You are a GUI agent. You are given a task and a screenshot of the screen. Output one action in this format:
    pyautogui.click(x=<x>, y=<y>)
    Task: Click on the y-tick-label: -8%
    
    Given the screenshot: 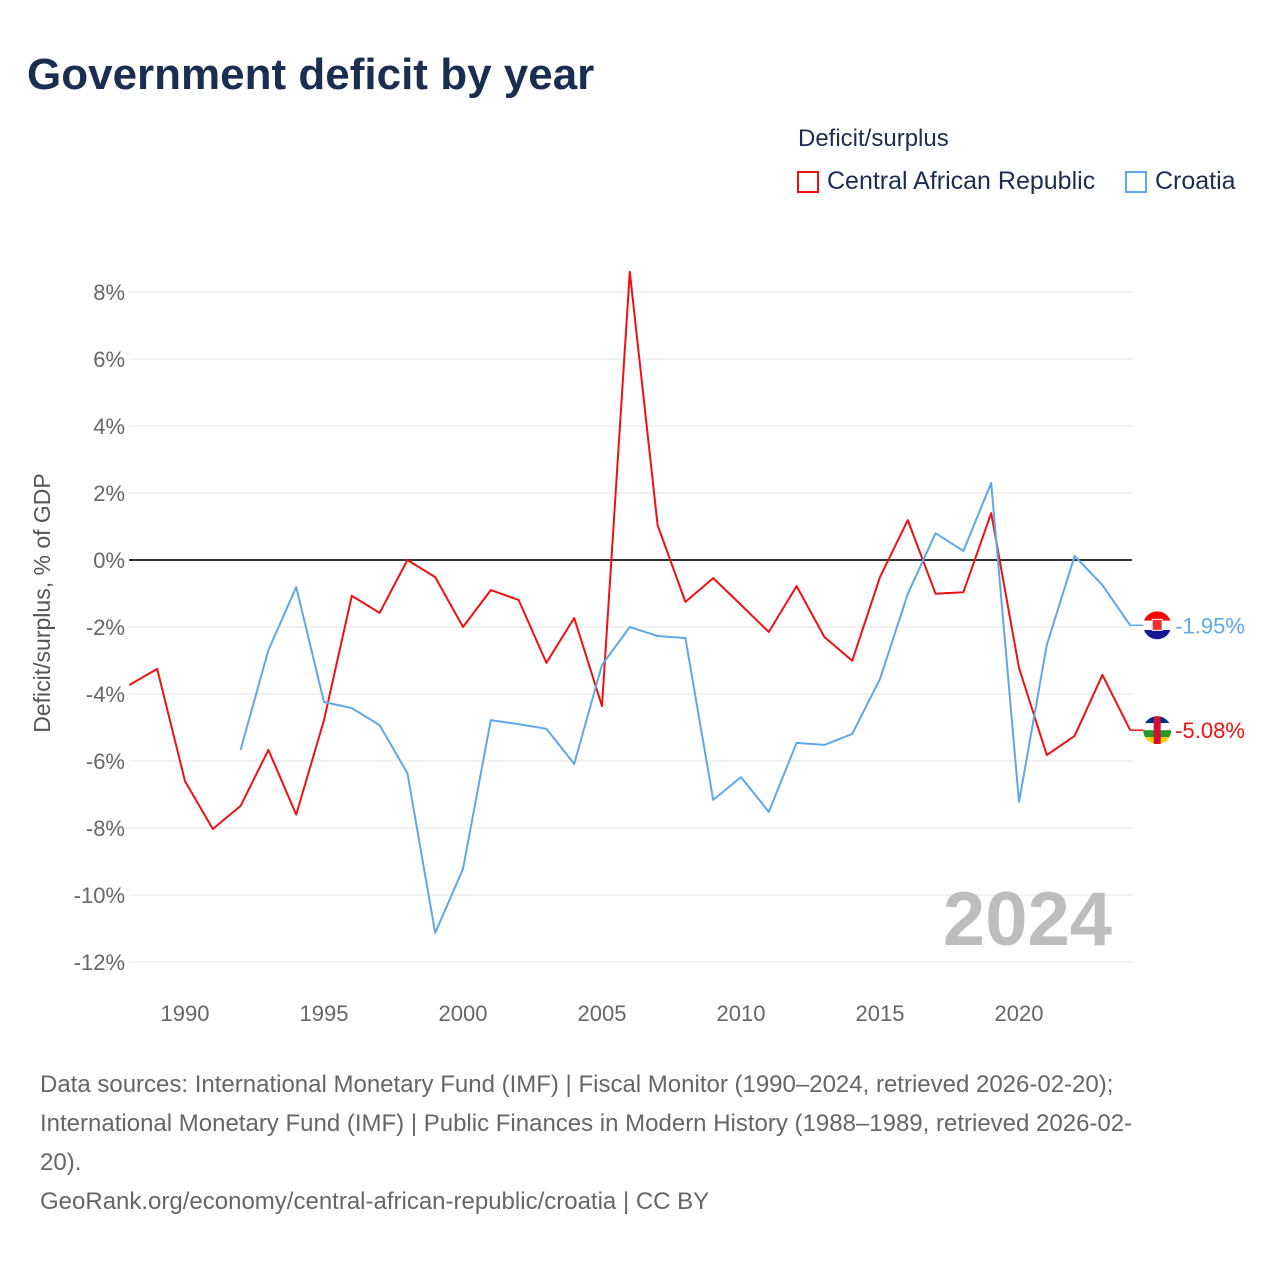 What is the action you would take?
    pyautogui.click(x=105, y=828)
    